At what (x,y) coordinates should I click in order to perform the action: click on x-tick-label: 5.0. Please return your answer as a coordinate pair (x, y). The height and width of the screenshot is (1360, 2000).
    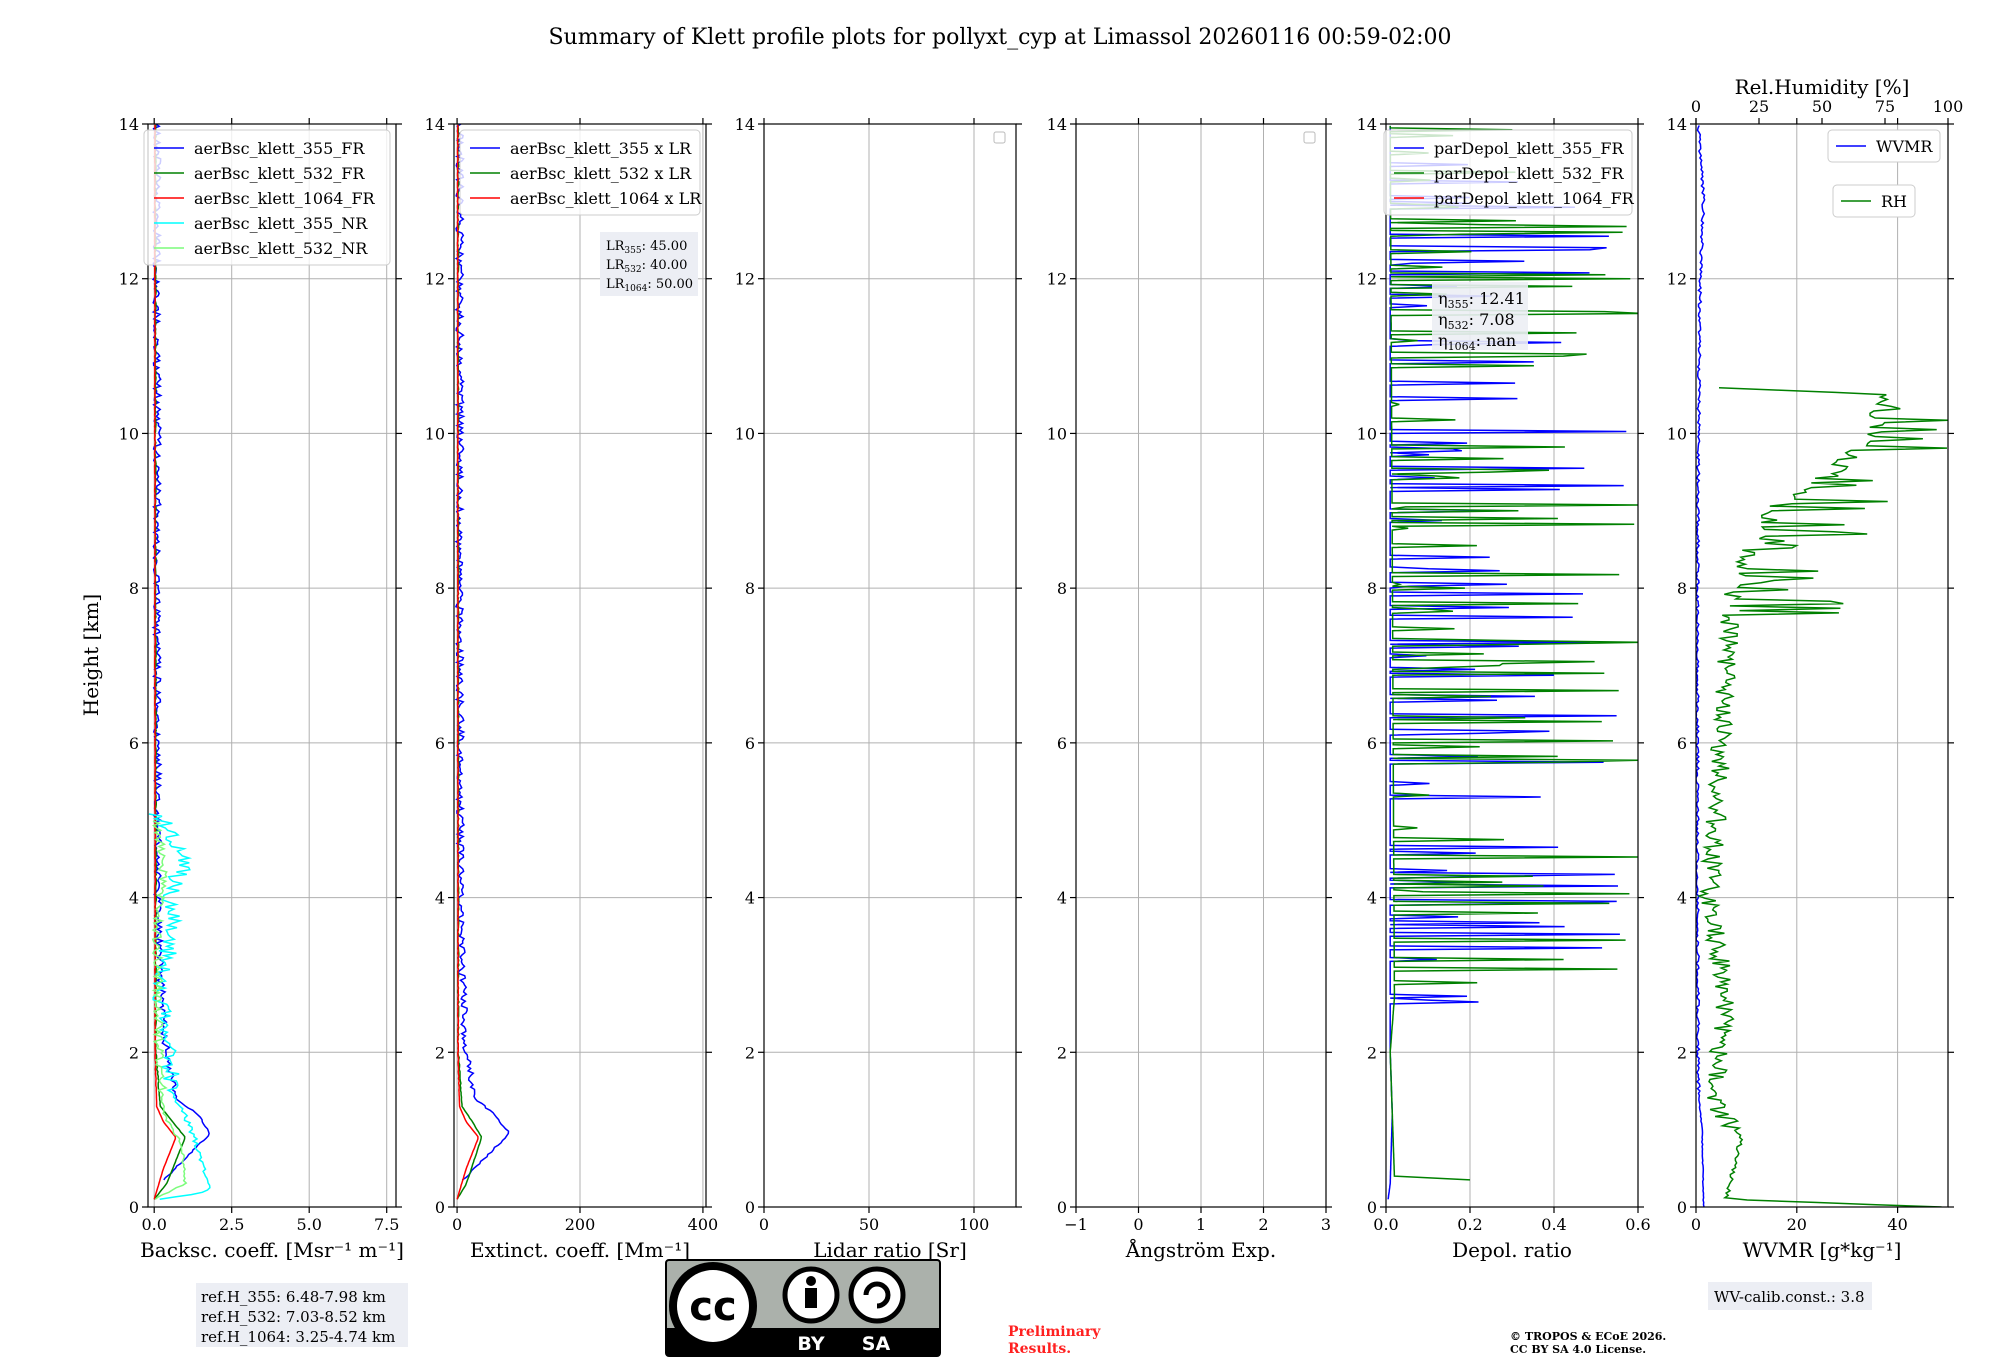
    Looking at the image, I should click on (308, 1224).